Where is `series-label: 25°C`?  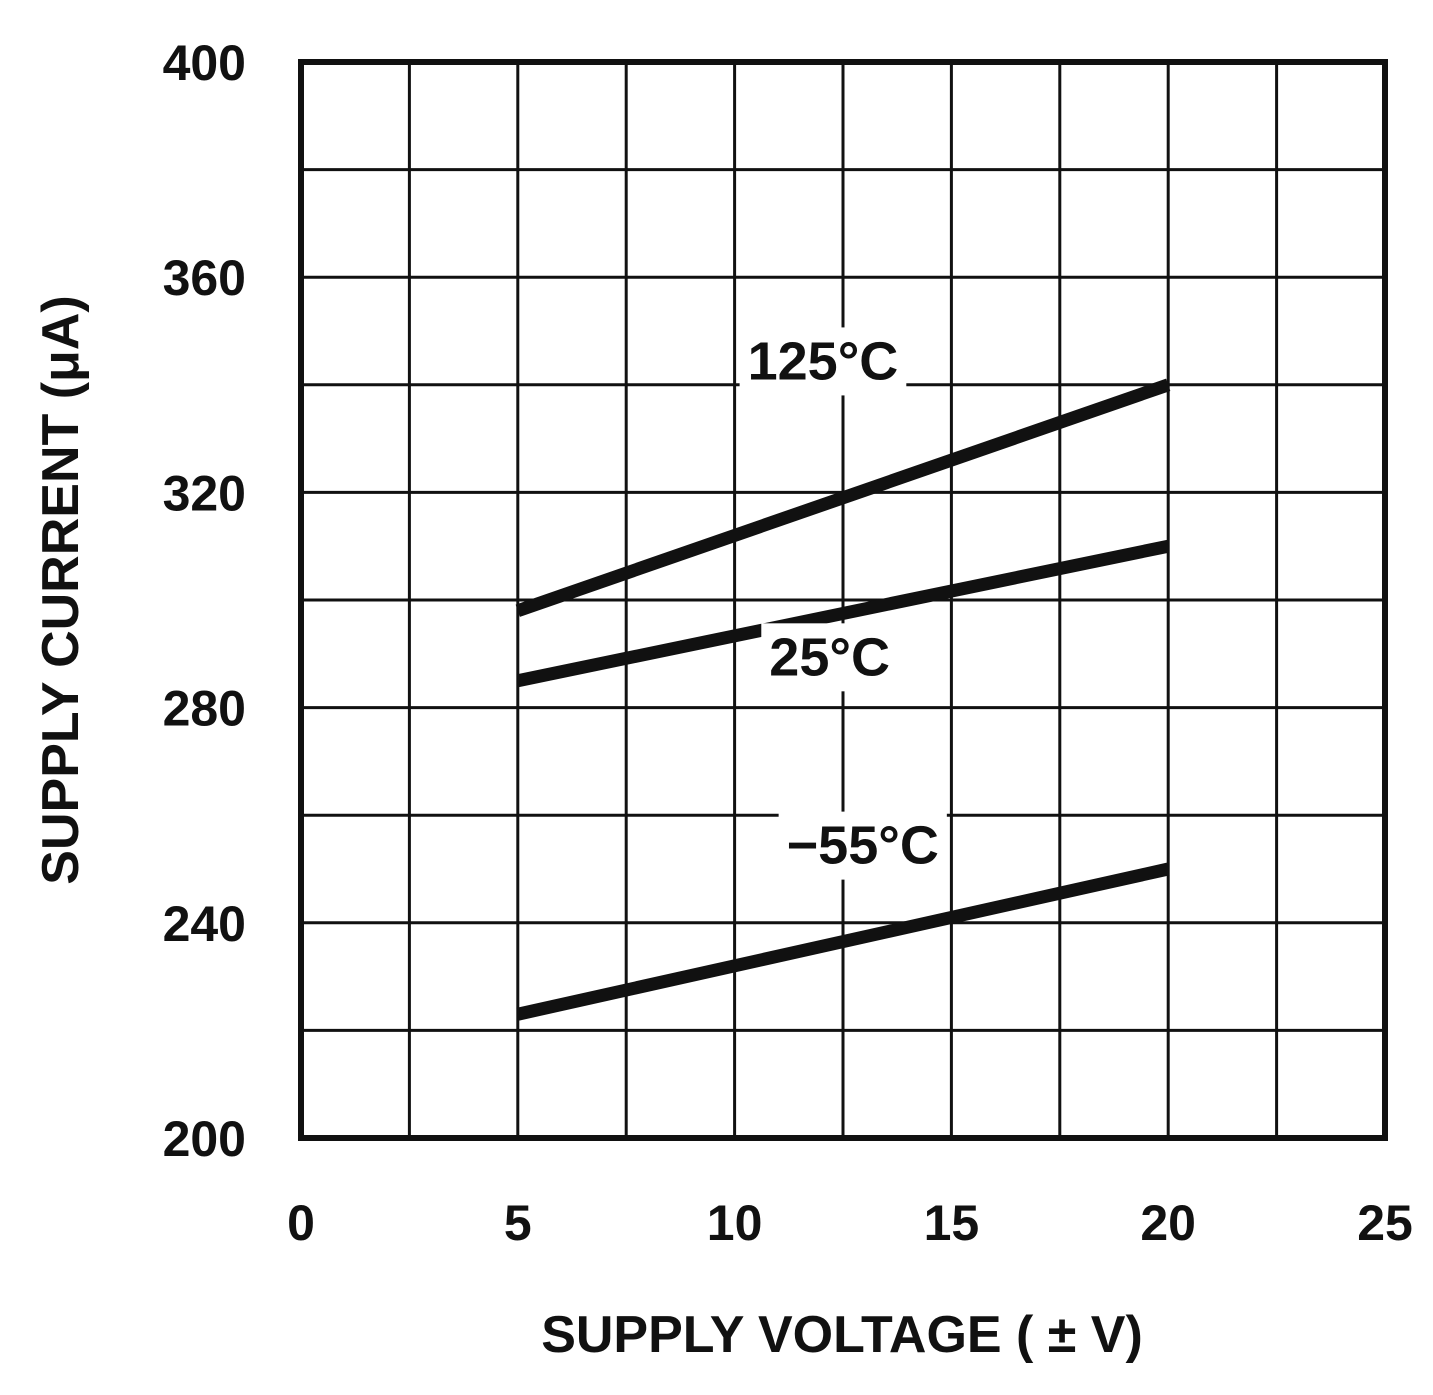
series-label: 25°C is located at coordinates (829, 657).